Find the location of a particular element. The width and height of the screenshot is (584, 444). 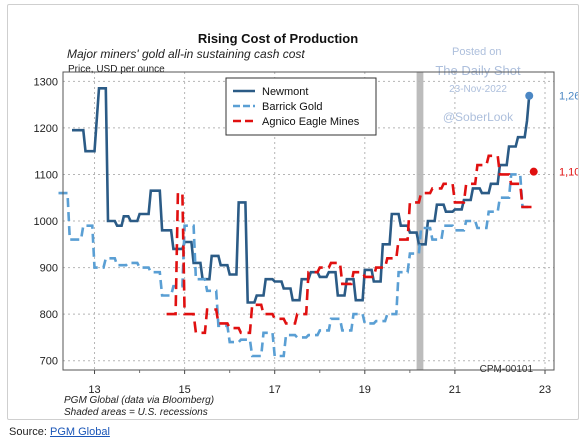

y-tick-label: 800 is located at coordinates (49, 315).